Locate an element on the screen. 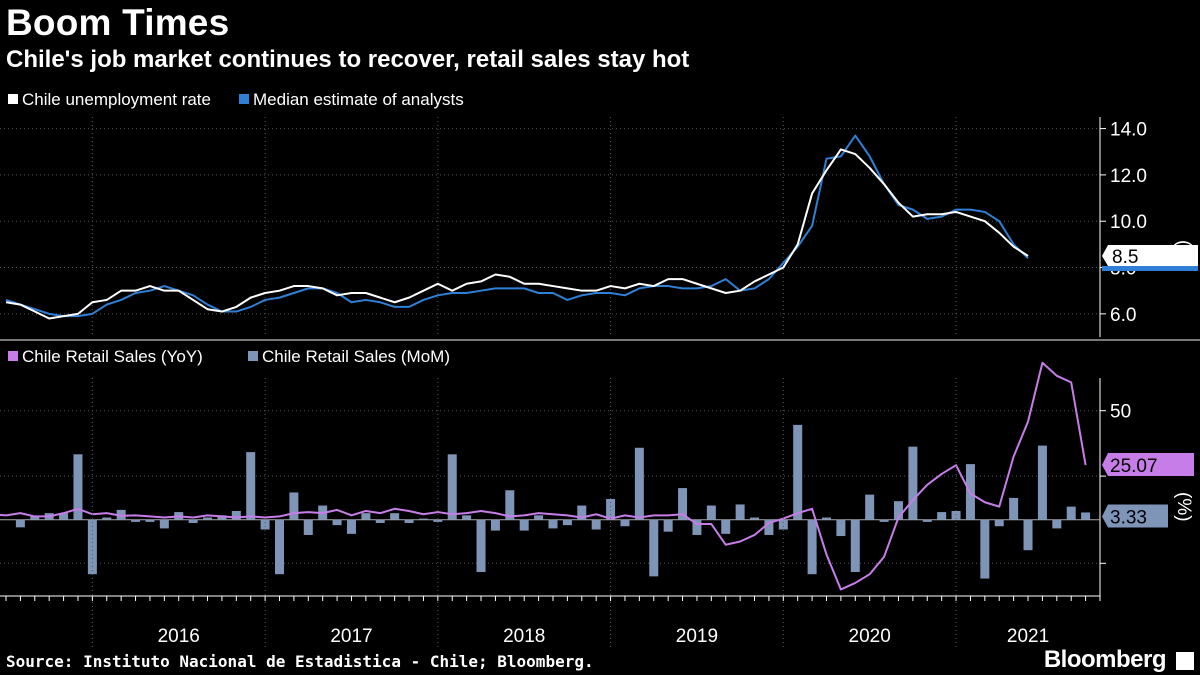 This screenshot has height=675, width=1200. legend-entry: Chile Retail Sales (MoM) is located at coordinates (356, 356).